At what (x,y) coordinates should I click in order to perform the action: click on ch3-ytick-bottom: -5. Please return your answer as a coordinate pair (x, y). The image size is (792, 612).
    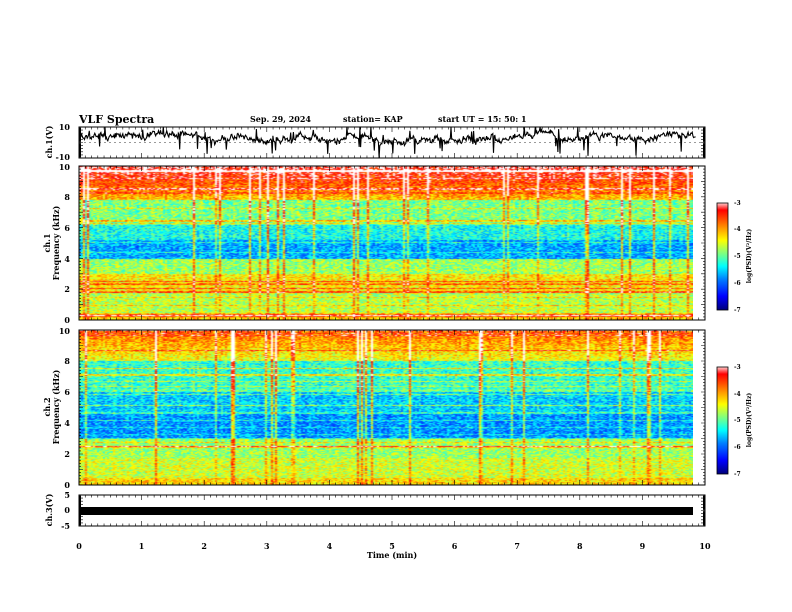
    Looking at the image, I should click on (65, 526).